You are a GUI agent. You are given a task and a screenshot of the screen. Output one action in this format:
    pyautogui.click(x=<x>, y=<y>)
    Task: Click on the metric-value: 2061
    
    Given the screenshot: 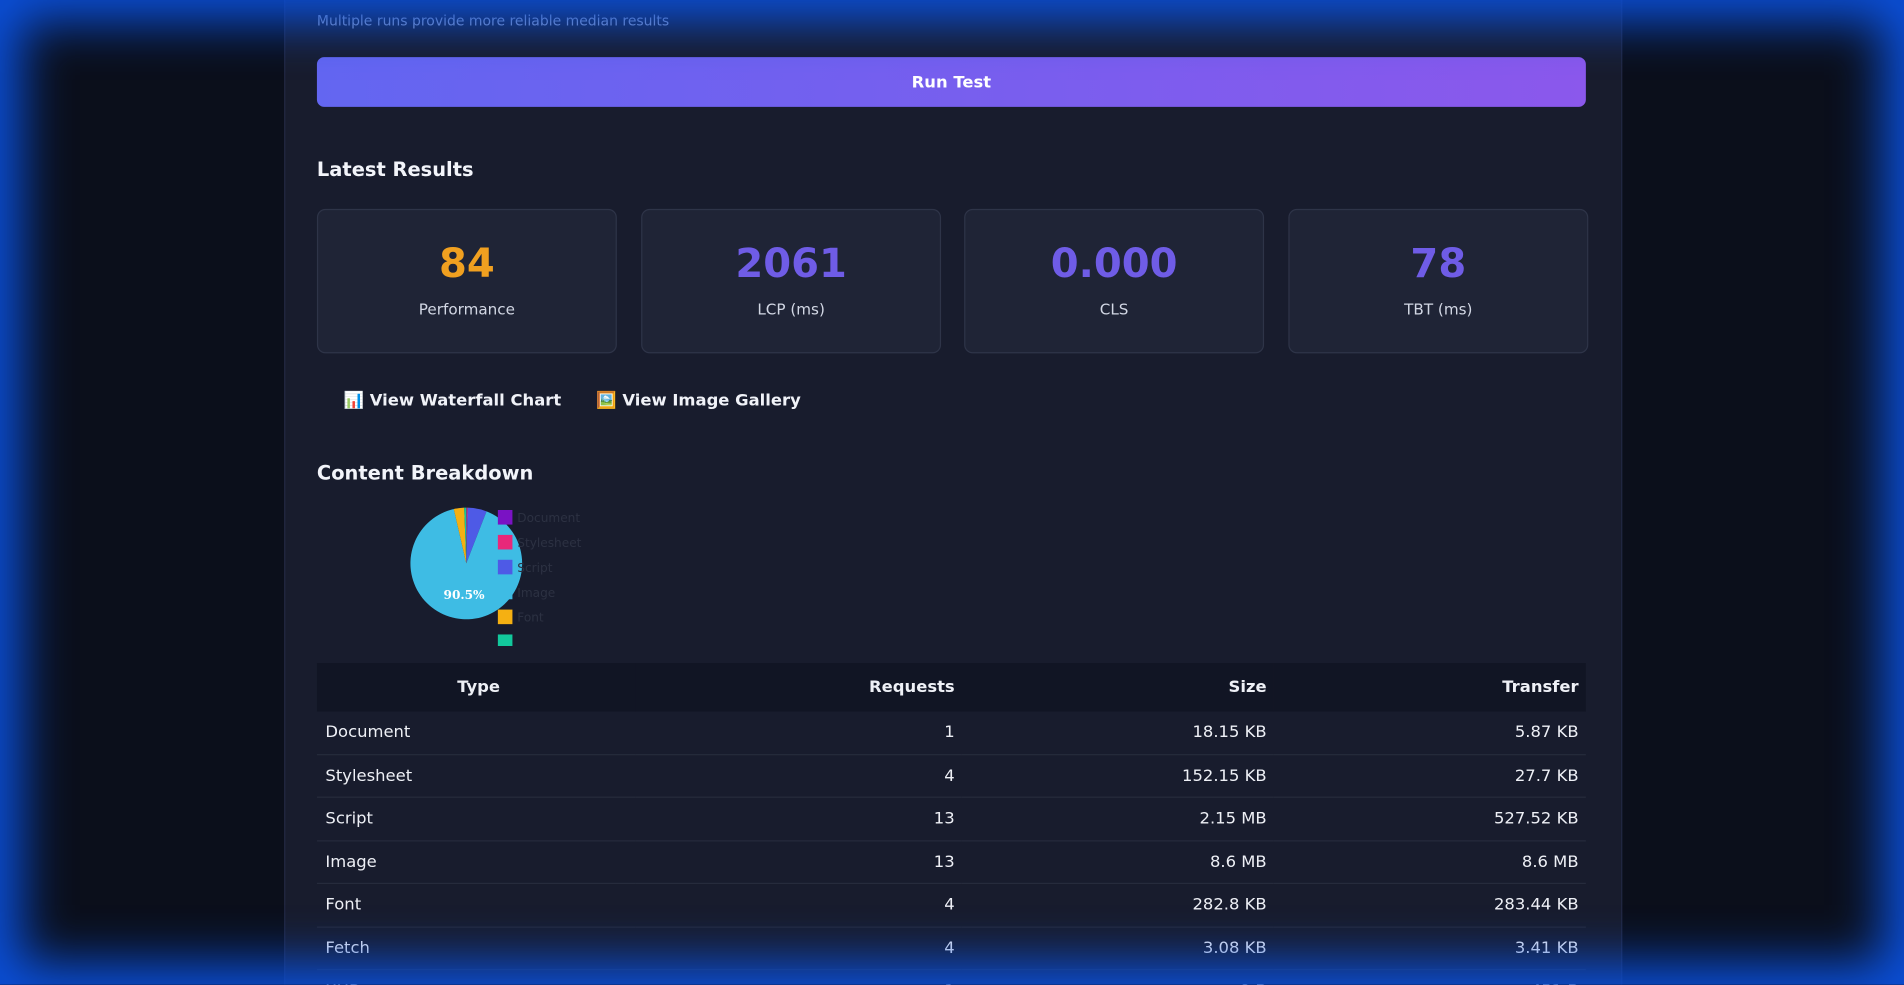 What is the action you would take?
    pyautogui.click(x=791, y=263)
    